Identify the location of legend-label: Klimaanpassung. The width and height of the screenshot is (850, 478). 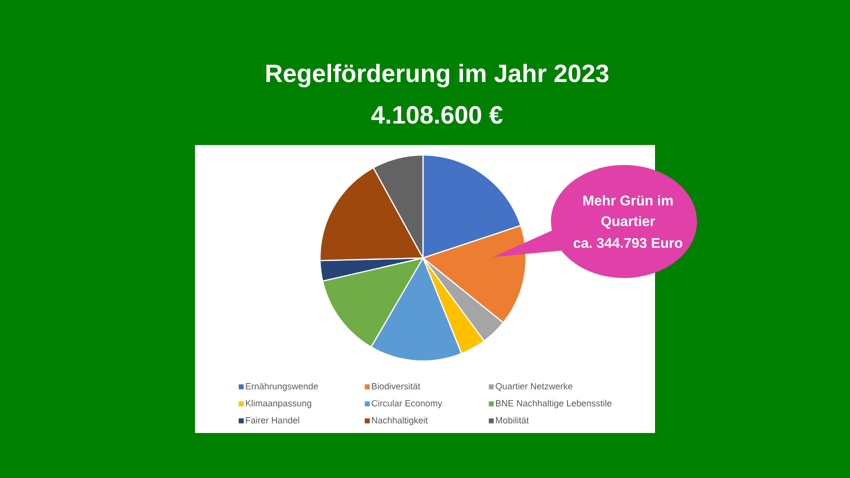
(279, 404).